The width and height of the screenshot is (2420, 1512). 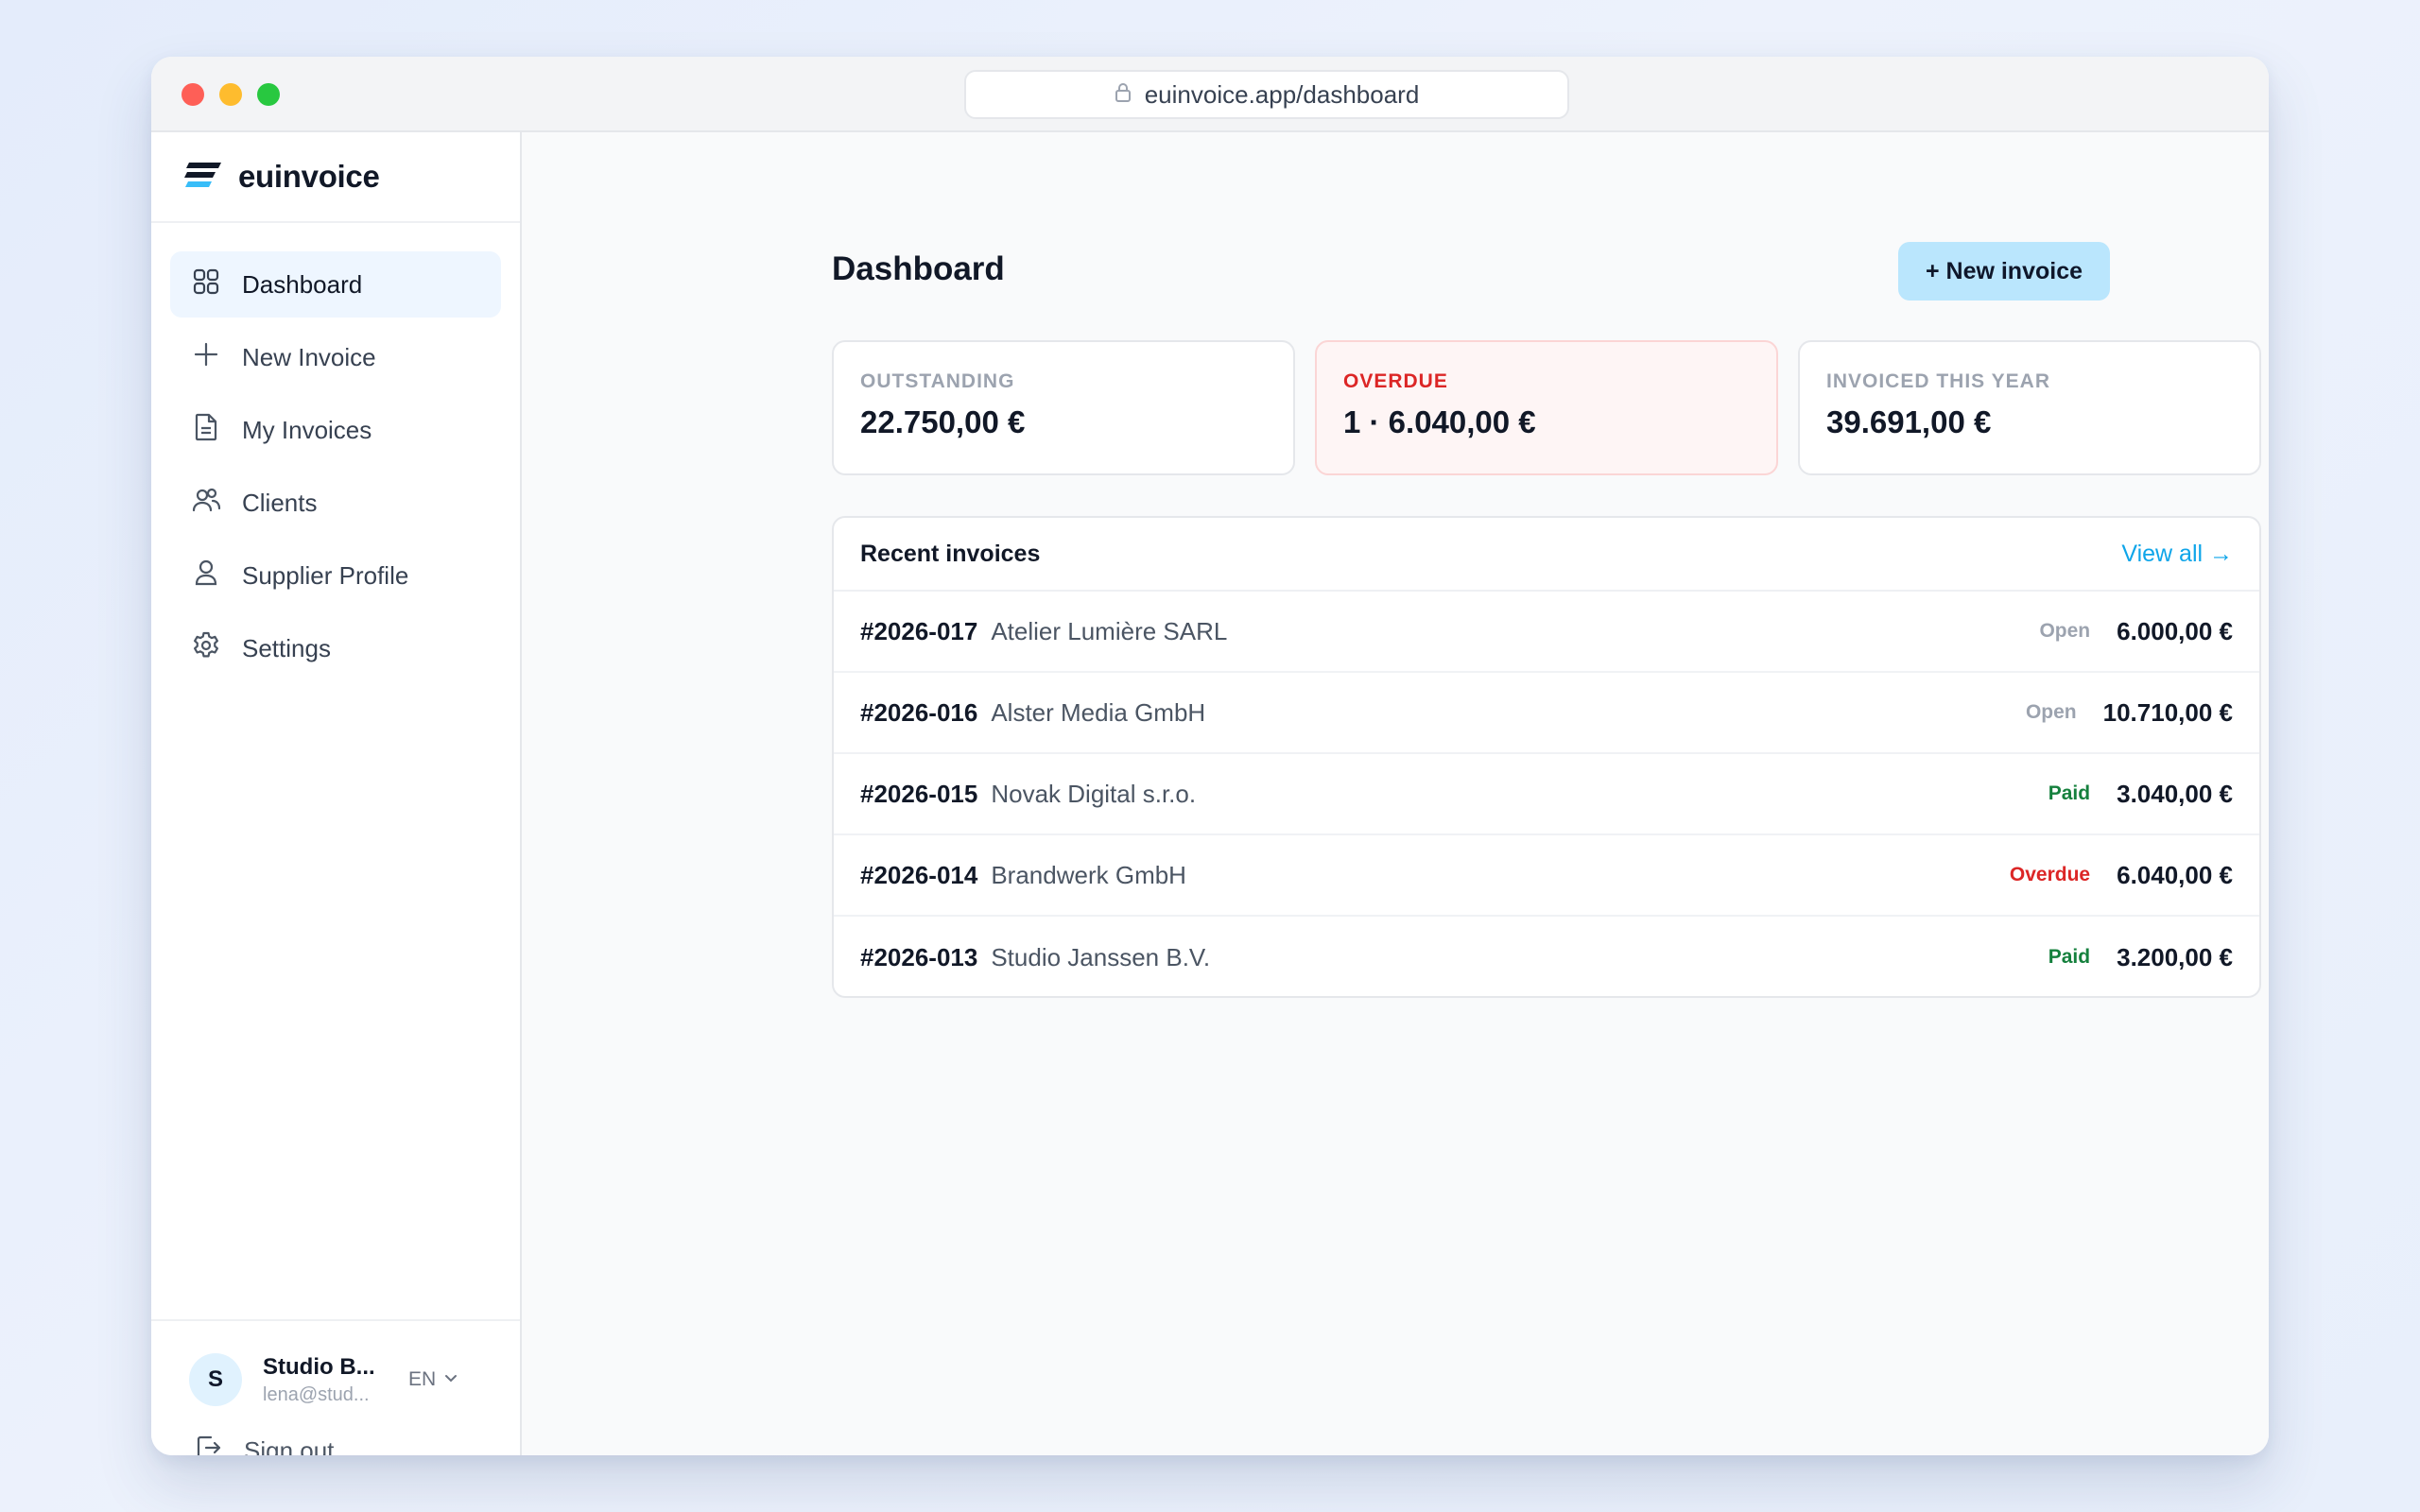 I want to click on sidebar-item-supplier-profile: Supplier Profile, so click(x=335, y=575).